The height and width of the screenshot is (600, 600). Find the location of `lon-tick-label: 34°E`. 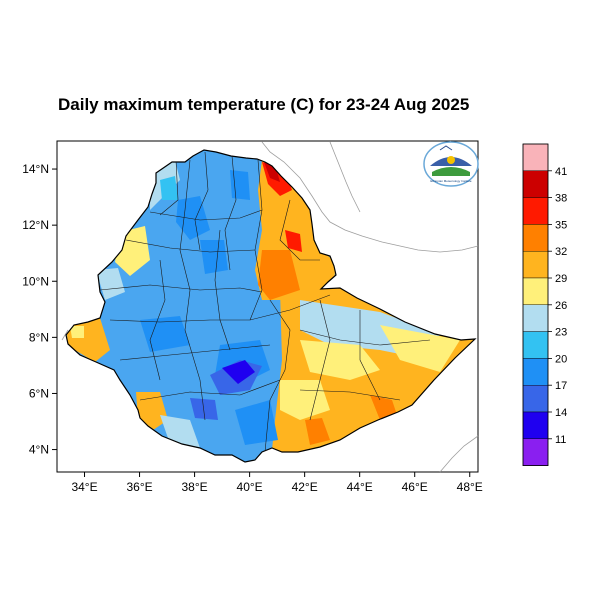

lon-tick-label: 34°E is located at coordinates (84, 487).